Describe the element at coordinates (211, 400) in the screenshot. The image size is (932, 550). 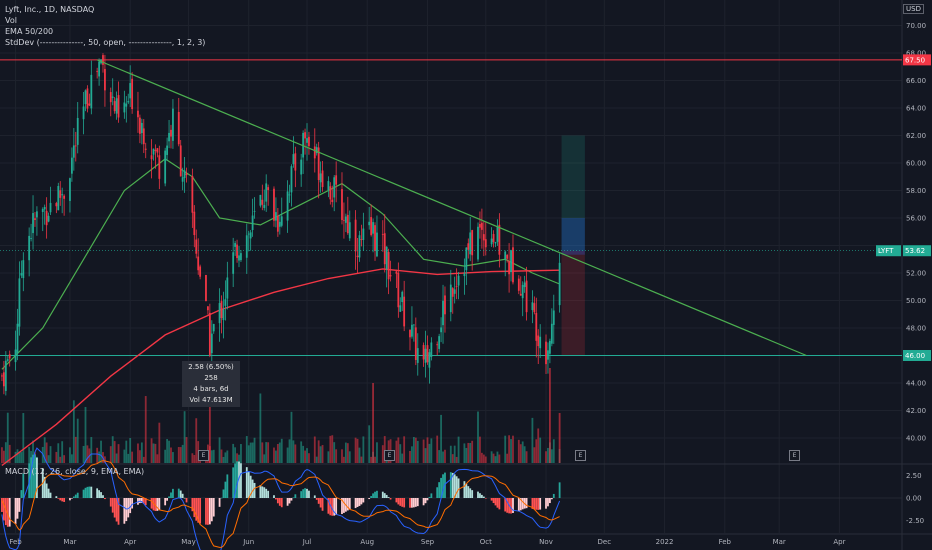
I see `tooltip-volume: Vol 47.613M` at that location.